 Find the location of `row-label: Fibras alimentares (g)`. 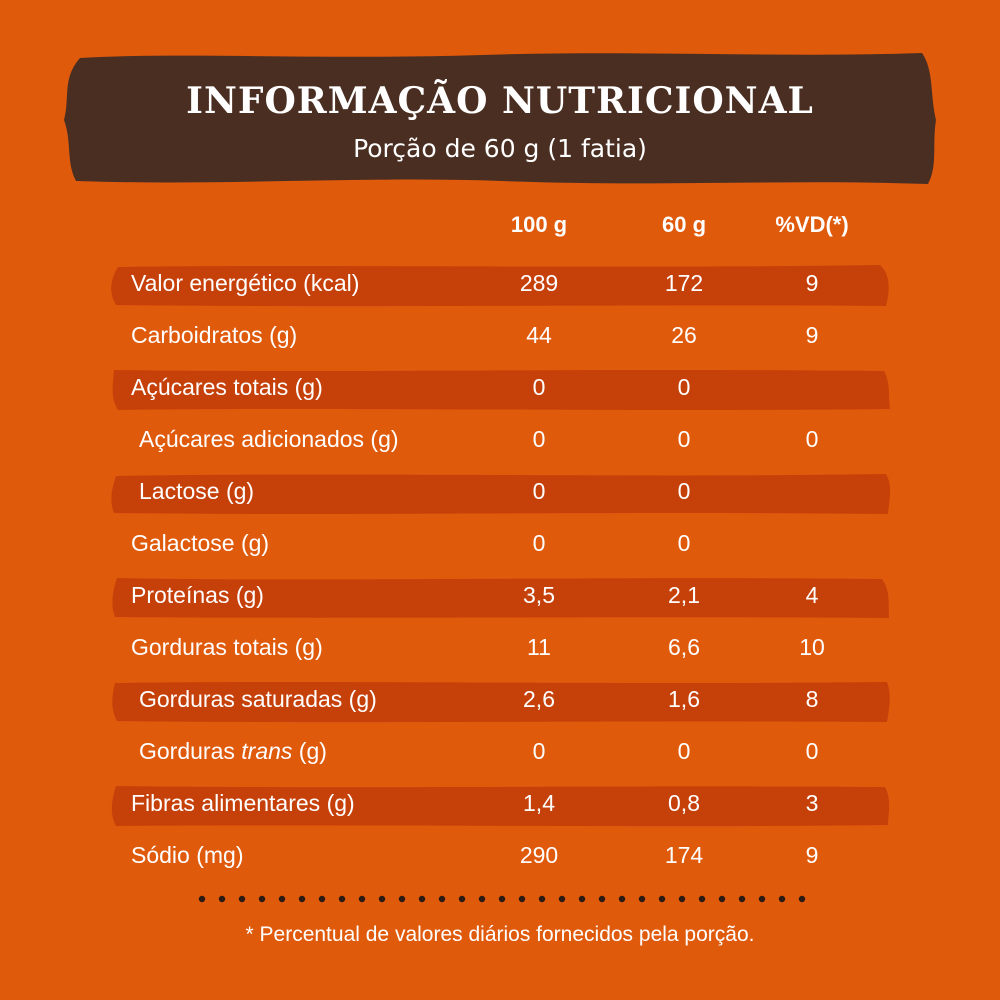

row-label: Fibras alimentares (g) is located at coordinates (243, 803).